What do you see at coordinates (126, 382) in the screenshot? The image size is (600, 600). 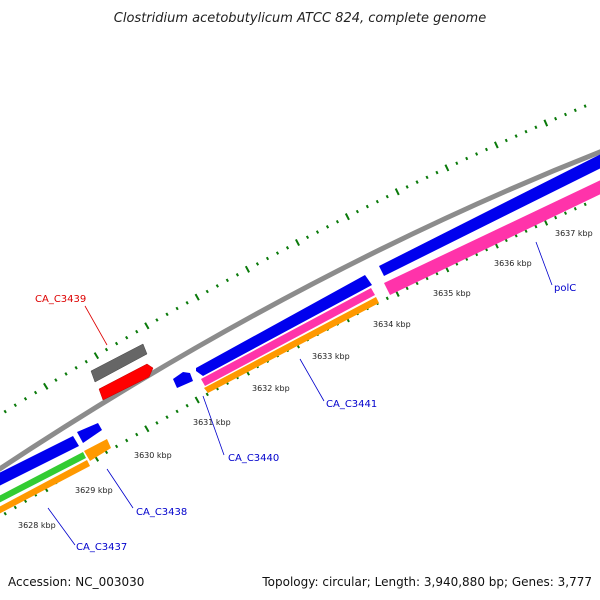 I see `gene-red-CA_C3439` at bounding box center [126, 382].